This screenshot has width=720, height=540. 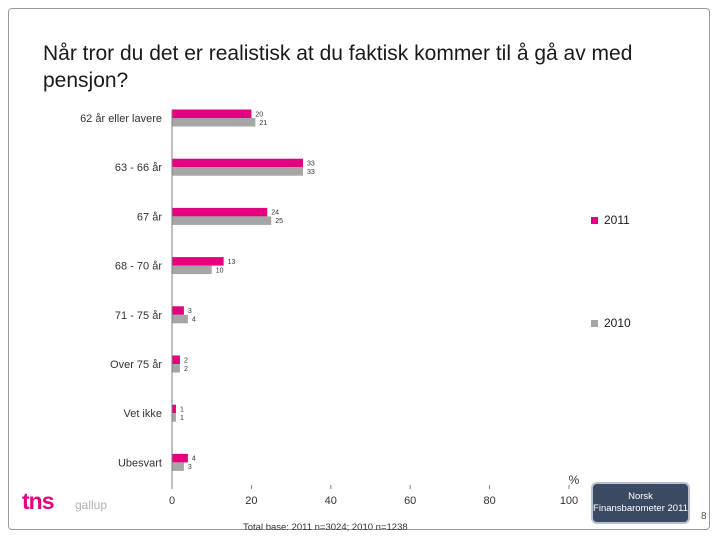 What do you see at coordinates (190, 311) in the screenshot?
I see `data-label-2011: 3` at bounding box center [190, 311].